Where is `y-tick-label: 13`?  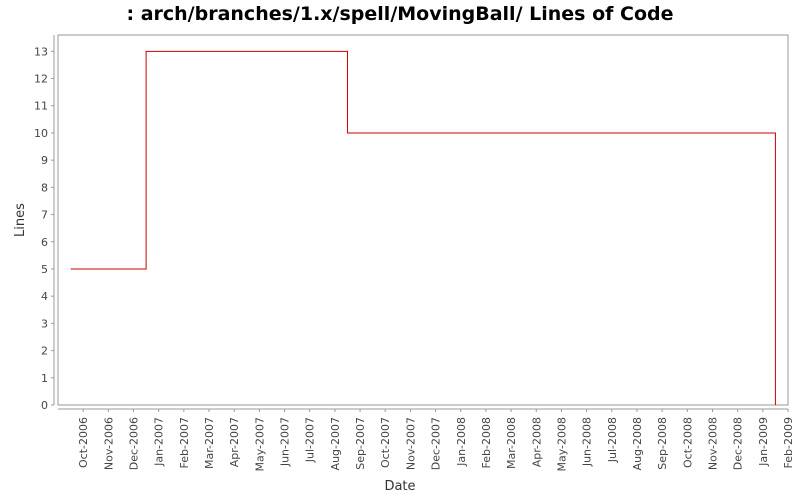 y-tick-label: 13 is located at coordinates (41, 51).